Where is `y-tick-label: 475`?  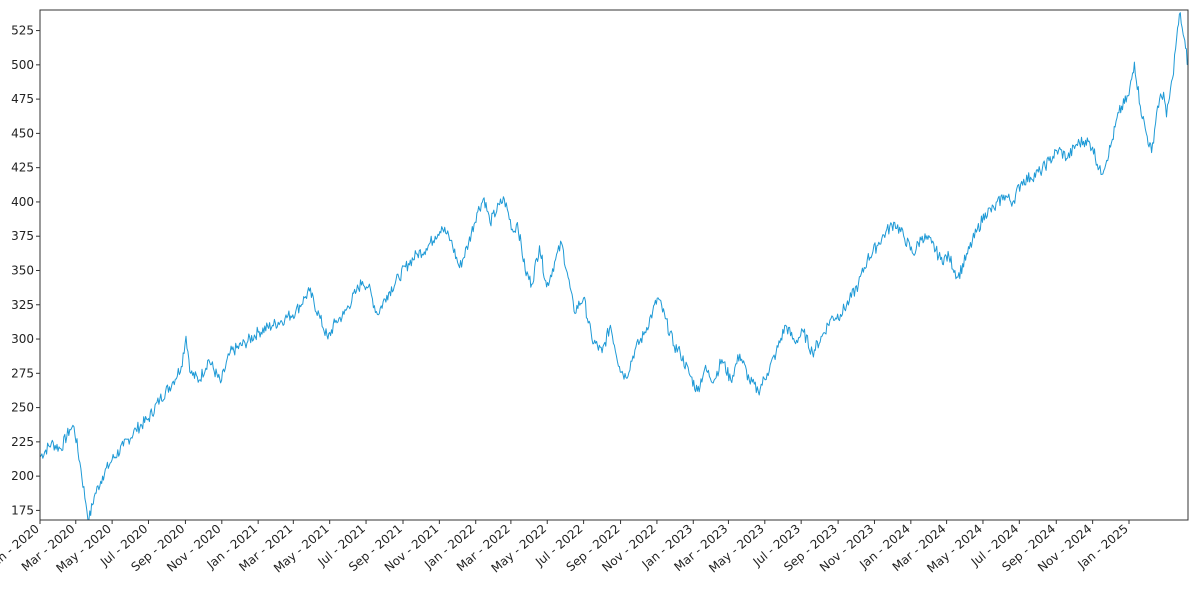 y-tick-label: 475 is located at coordinates (22, 99).